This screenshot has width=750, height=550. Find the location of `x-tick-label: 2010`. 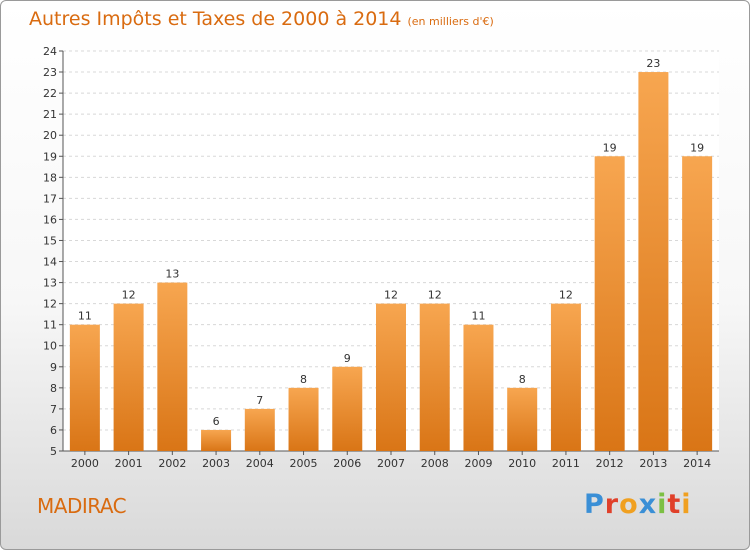

x-tick-label: 2010 is located at coordinates (522, 463).